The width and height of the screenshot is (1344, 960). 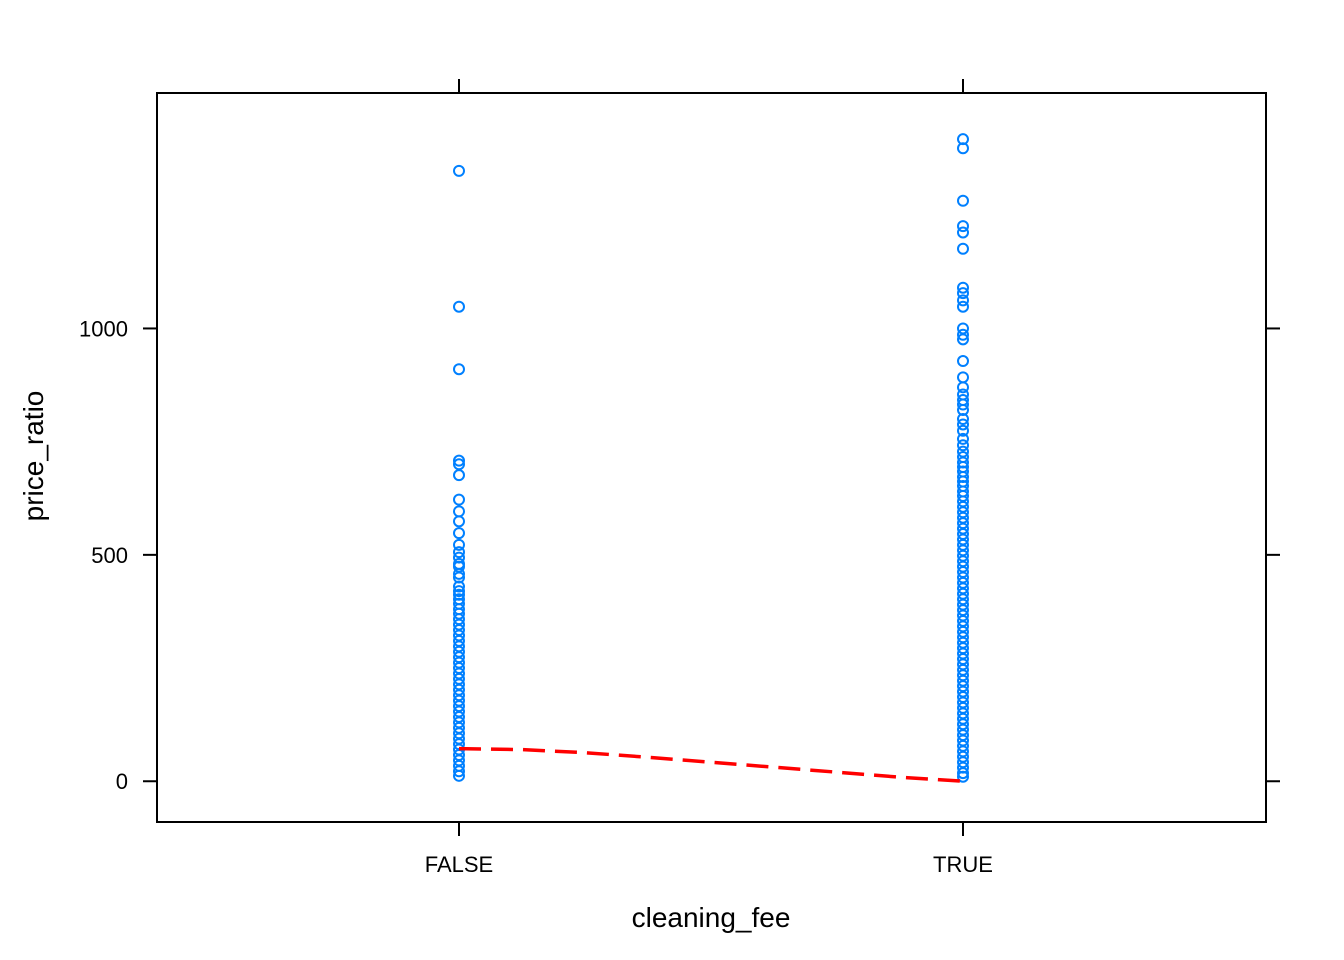 I want to click on y-axis-title: price_ratio, so click(x=33, y=456).